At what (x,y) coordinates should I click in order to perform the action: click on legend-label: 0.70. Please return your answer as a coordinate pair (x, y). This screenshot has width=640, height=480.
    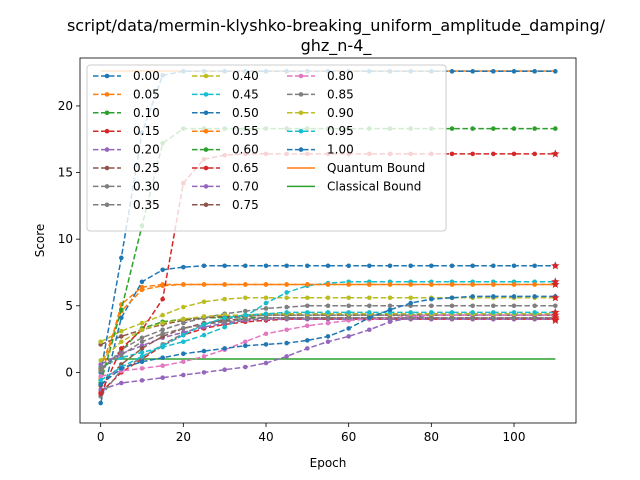
    Looking at the image, I should click on (245, 186).